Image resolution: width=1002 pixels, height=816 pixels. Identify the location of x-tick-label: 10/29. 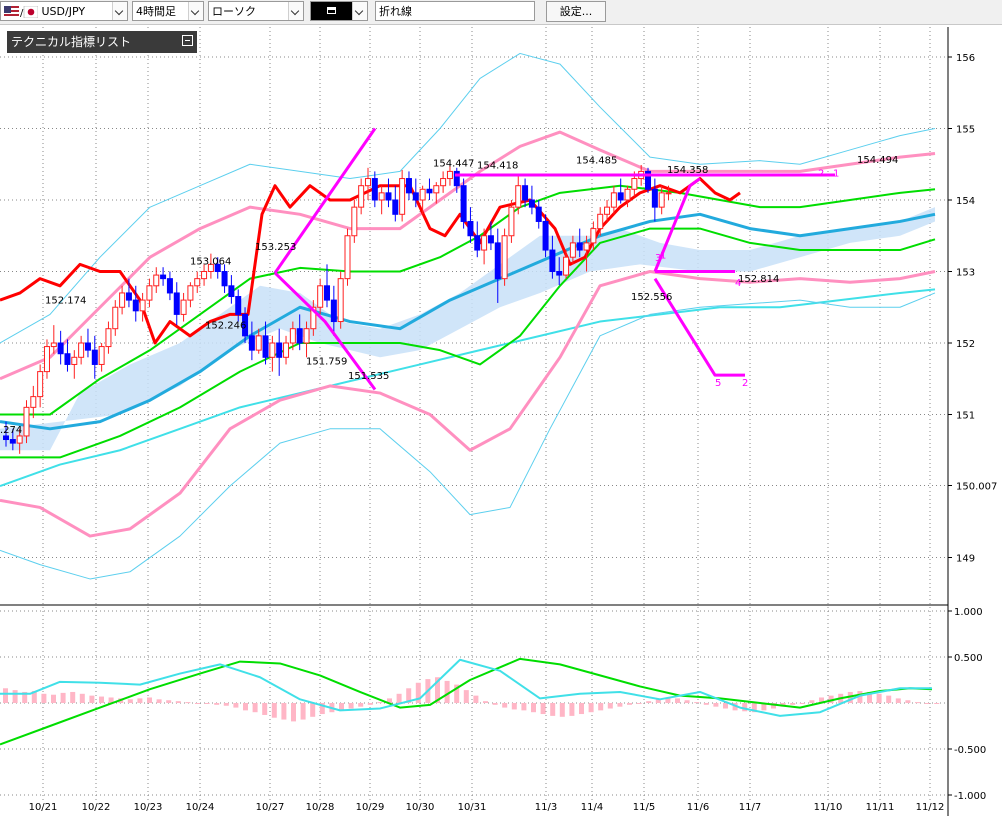
(370, 807).